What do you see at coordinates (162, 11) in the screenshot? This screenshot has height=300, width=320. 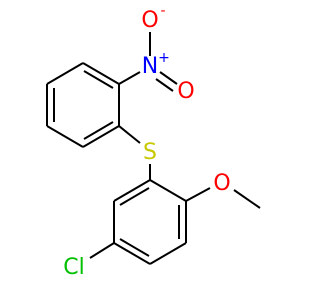 I see `charge-label: -` at bounding box center [162, 11].